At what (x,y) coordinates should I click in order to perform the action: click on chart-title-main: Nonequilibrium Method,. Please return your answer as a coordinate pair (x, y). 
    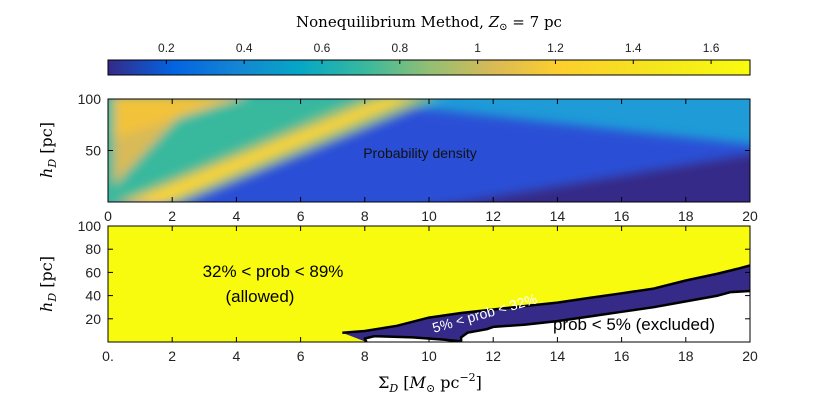
    Looking at the image, I should click on (392, 22).